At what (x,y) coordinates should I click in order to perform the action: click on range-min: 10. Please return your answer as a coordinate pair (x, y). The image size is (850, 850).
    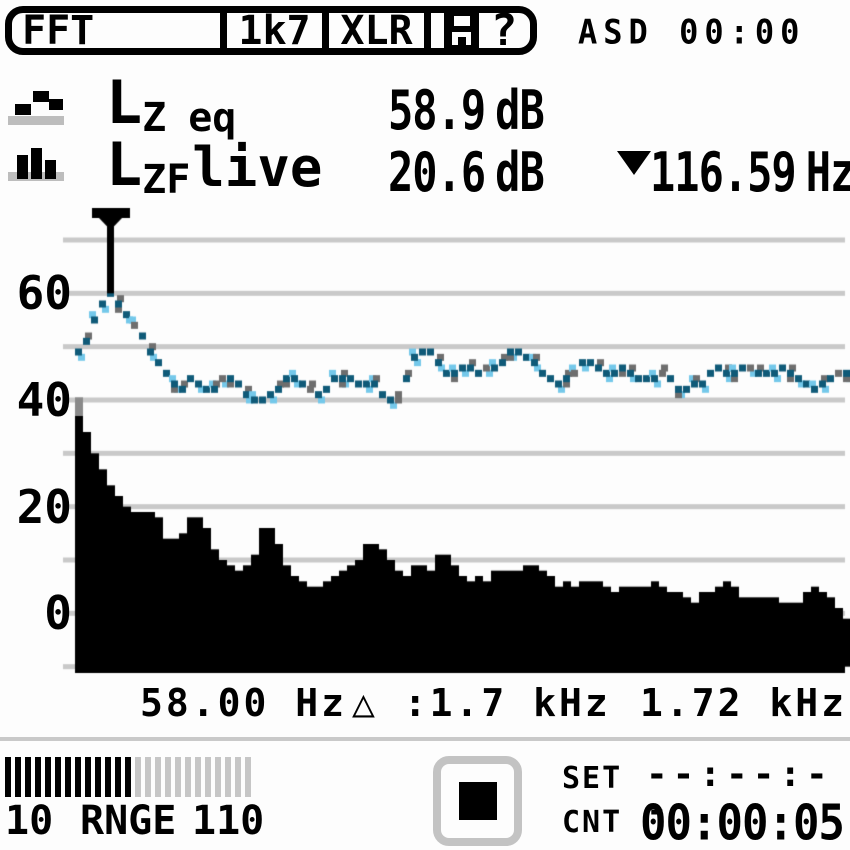
    Looking at the image, I should click on (29, 821).